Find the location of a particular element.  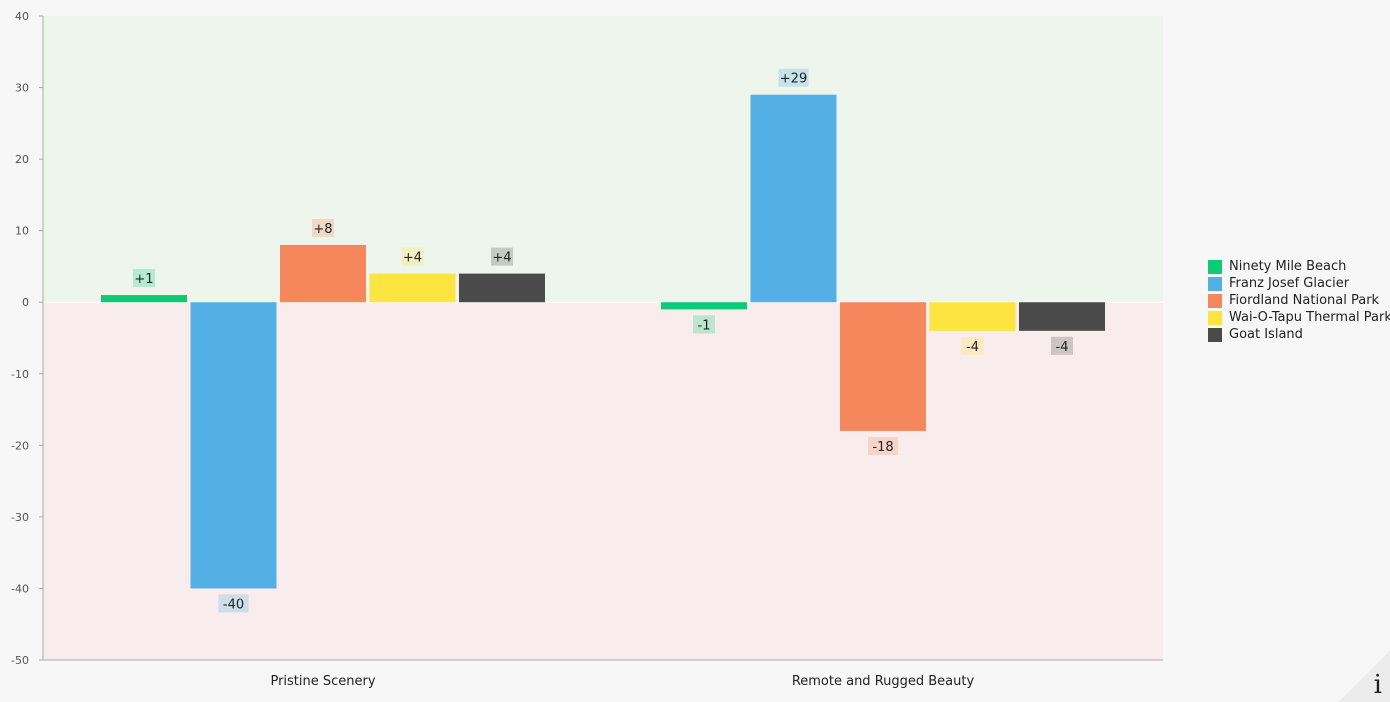

legend-label: Franz Josef Glacier is located at coordinates (1289, 283).